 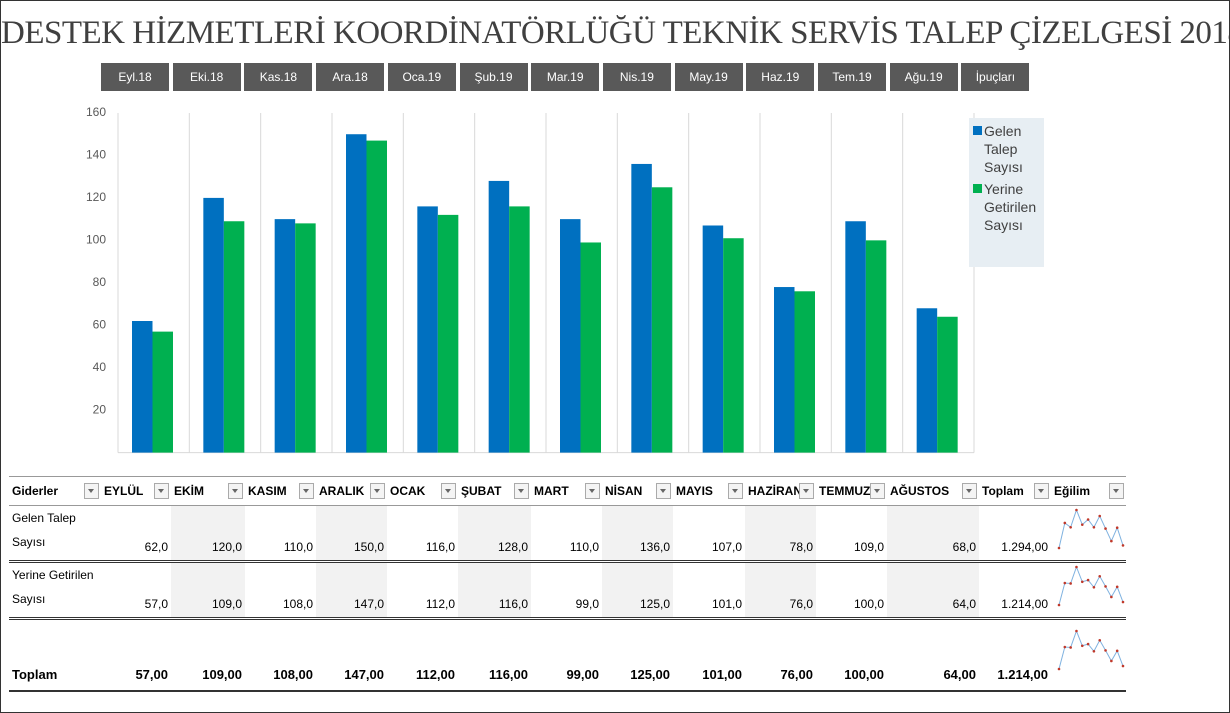 I want to click on table-cell: 76,00, so click(x=780, y=655).